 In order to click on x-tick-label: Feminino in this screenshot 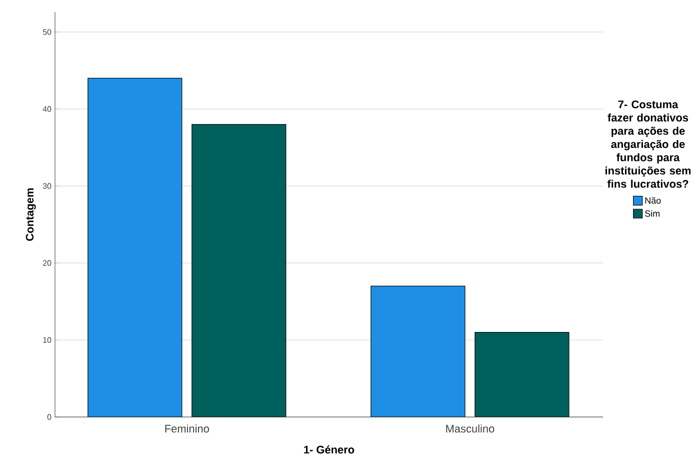, I will do `click(187, 428)`.